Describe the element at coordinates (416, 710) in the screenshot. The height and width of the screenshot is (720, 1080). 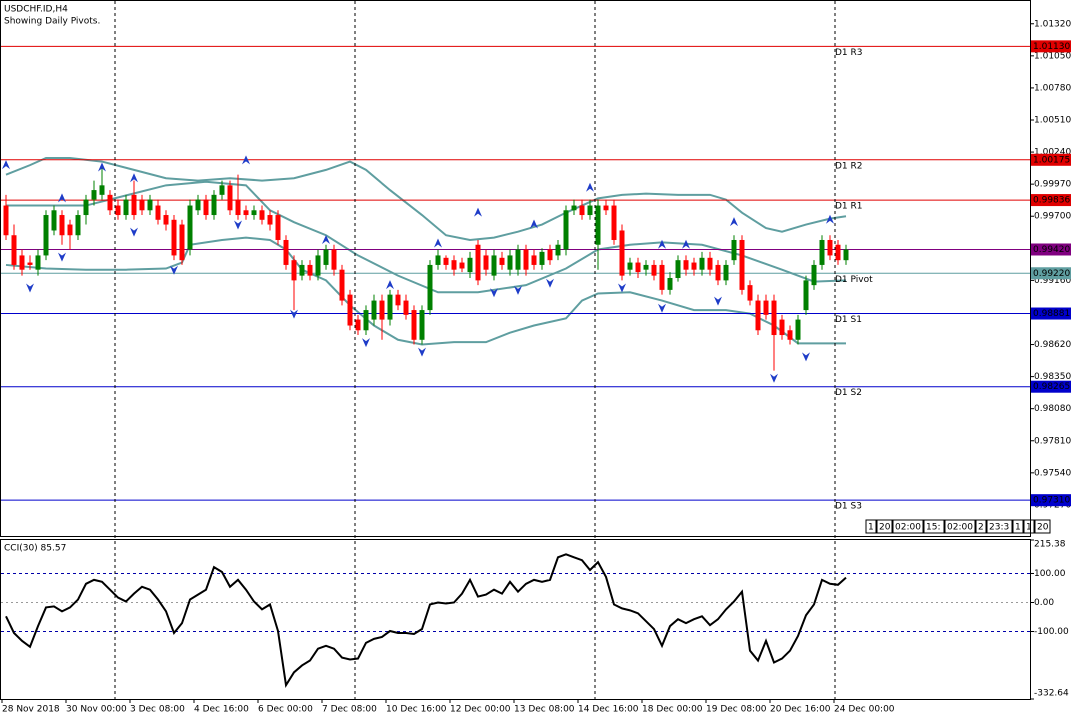
I see `x-tick-label: 10 Dec 16:00` at that location.